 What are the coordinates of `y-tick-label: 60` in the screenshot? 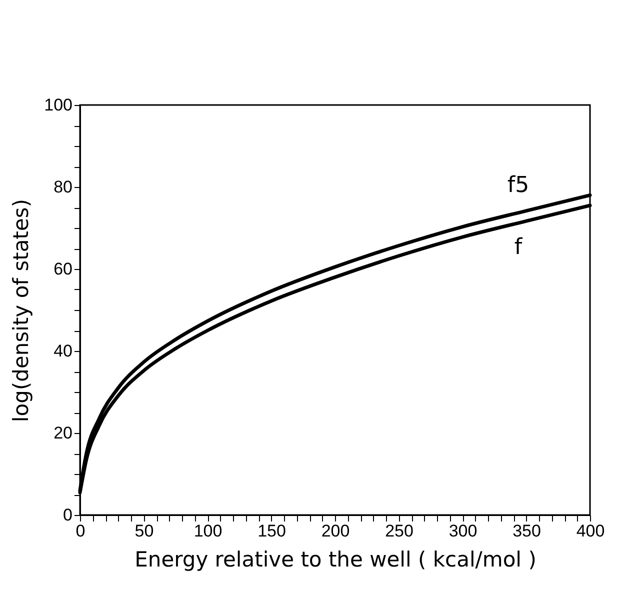 It's located at (63, 269).